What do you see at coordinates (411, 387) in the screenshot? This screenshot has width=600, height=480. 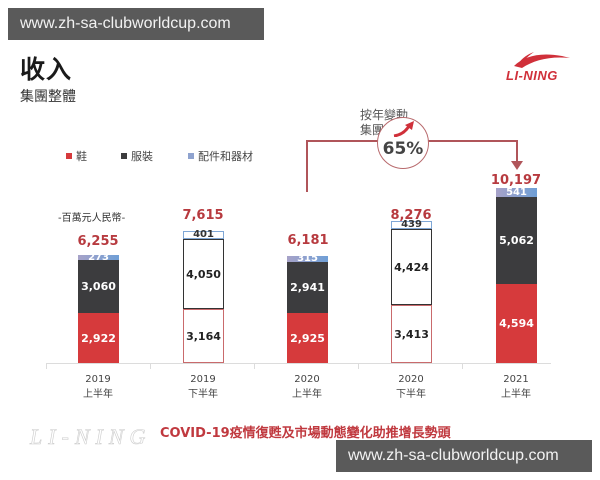 I see `x-label: 2020 下半年` at bounding box center [411, 387].